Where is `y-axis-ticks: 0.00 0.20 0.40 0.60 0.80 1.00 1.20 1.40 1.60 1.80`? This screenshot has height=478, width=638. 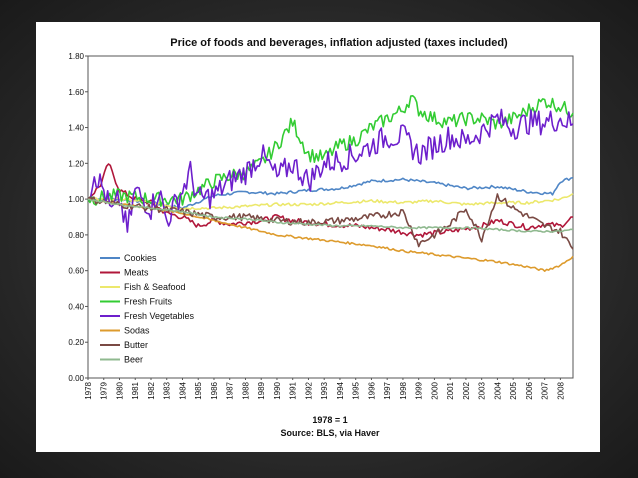
y-axis-ticks: 0.00 0.20 0.40 0.60 0.80 1.00 1.20 1.40 1.60 1.80 is located at coordinates (78, 217).